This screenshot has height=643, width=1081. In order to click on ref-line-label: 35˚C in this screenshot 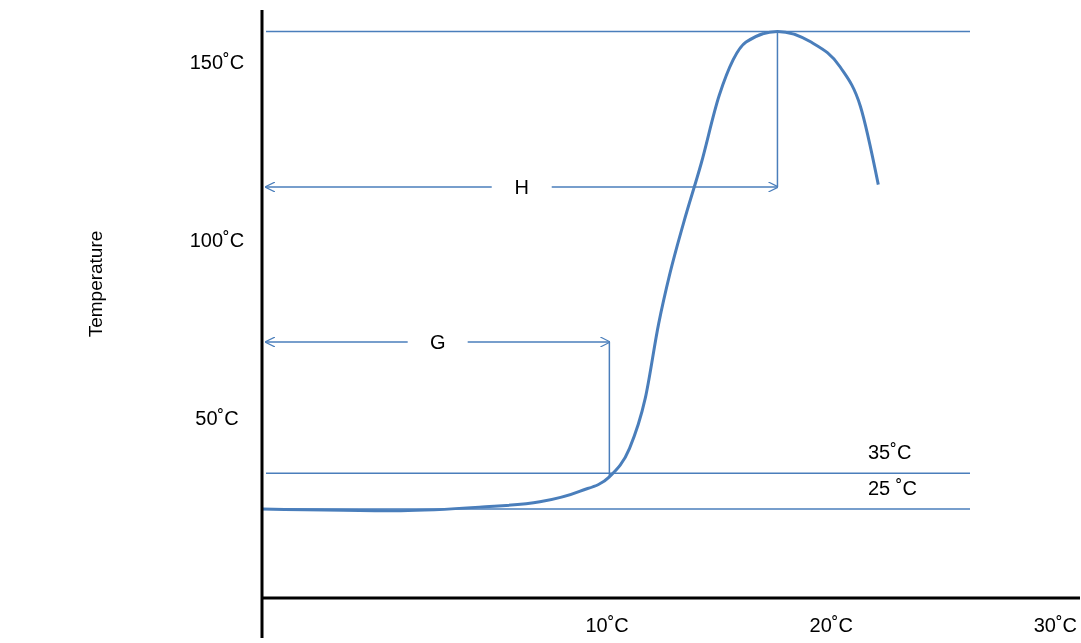, I will do `click(890, 452)`.